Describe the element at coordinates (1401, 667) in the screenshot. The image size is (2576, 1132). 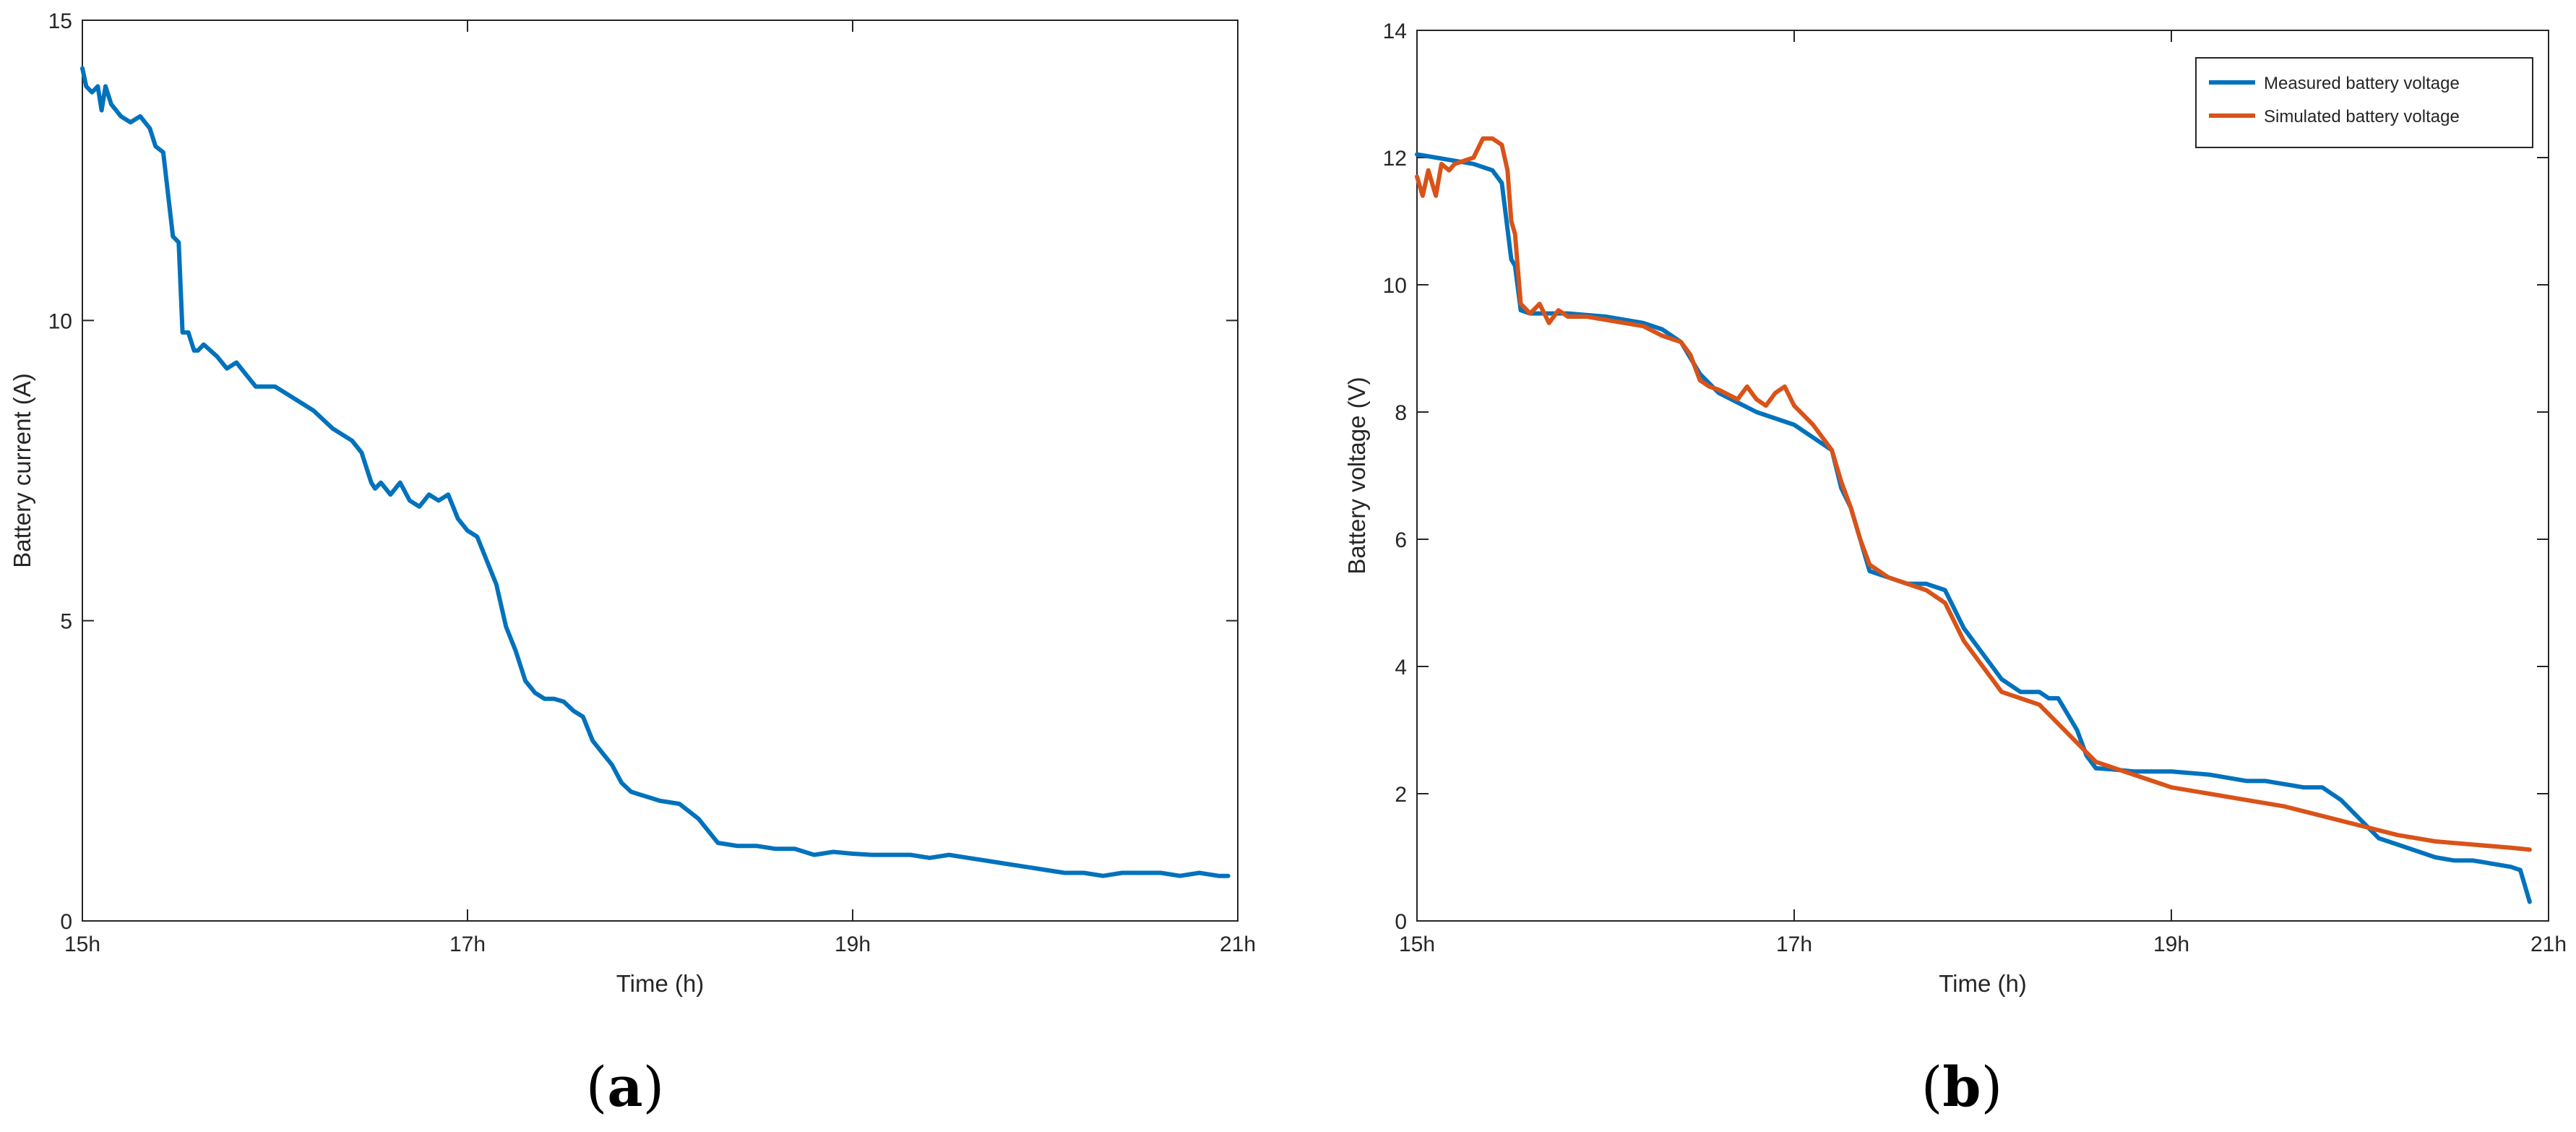
I see `y-tick-label: 4` at that location.